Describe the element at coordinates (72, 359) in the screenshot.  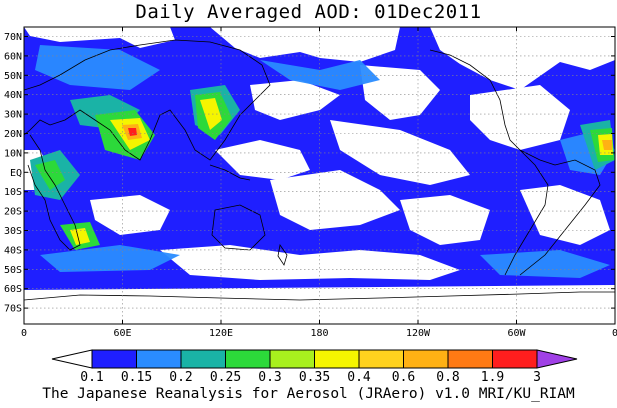
I see `colorbar-low-extension` at that location.